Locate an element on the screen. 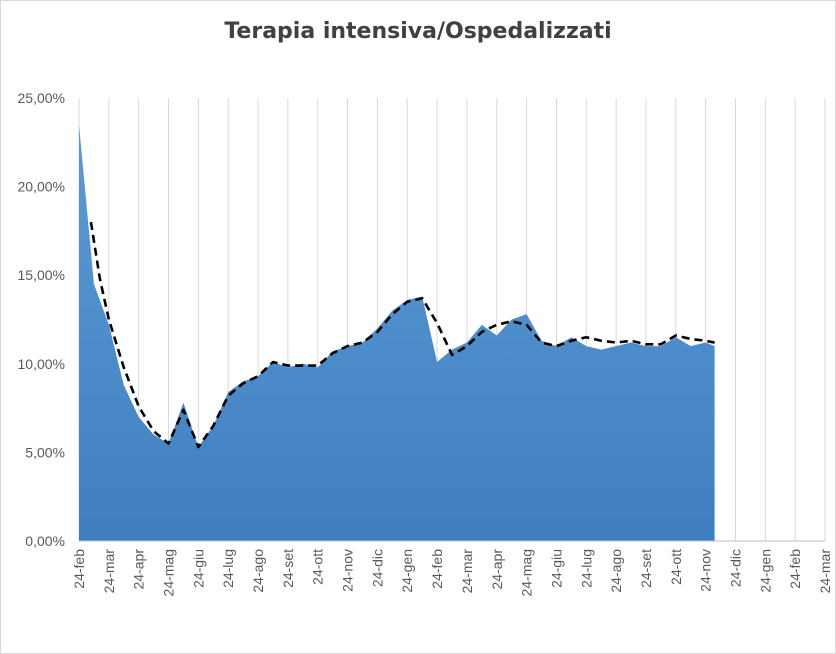 This screenshot has width=836, height=654. y-tick-label: 10,00% is located at coordinates (41, 364).